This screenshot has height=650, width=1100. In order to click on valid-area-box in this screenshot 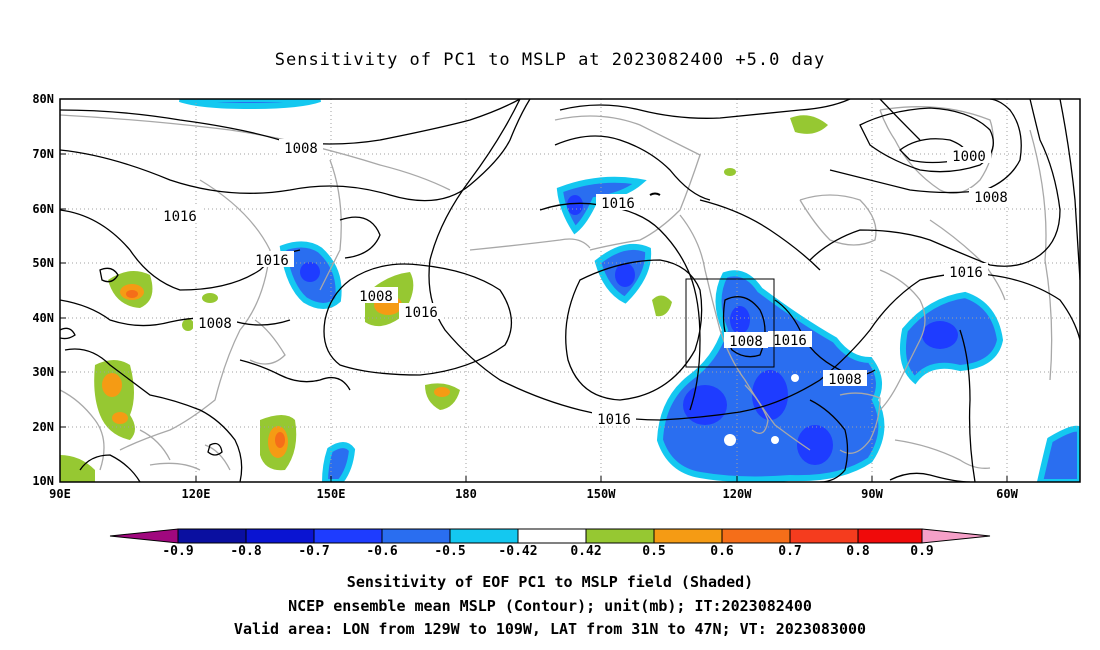, I will do `click(730, 323)`.